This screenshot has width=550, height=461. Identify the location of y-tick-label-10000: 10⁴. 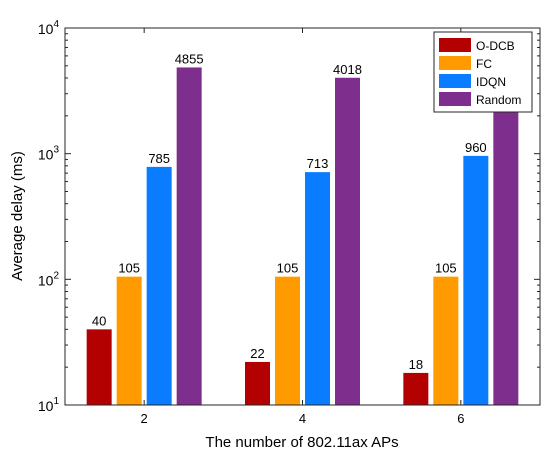
(49, 28).